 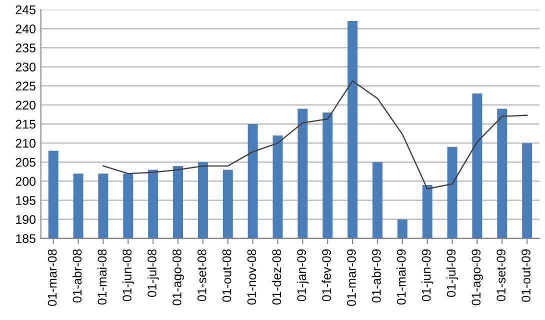 I want to click on x-tick-label: 01-out-09, so click(x=526, y=275).